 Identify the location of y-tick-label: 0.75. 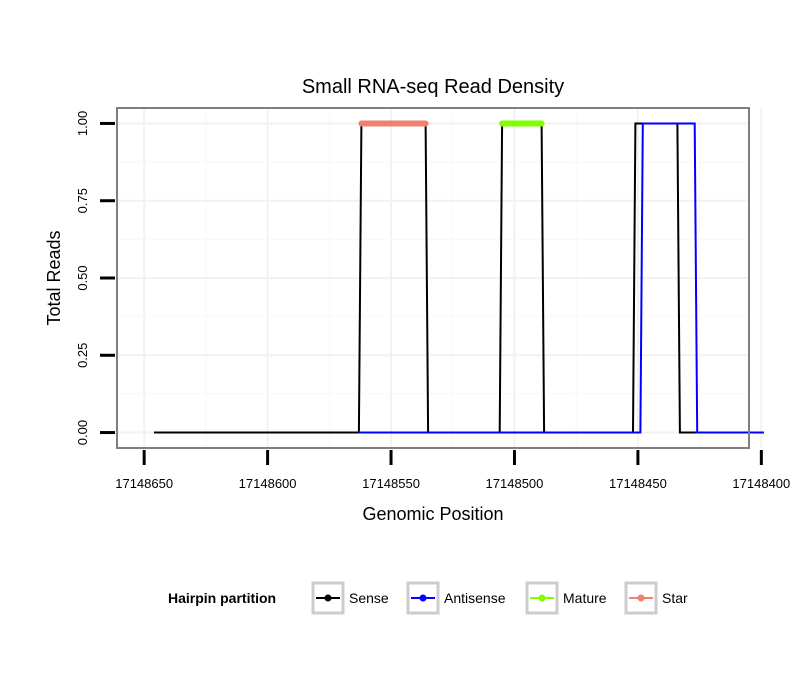
(82, 200).